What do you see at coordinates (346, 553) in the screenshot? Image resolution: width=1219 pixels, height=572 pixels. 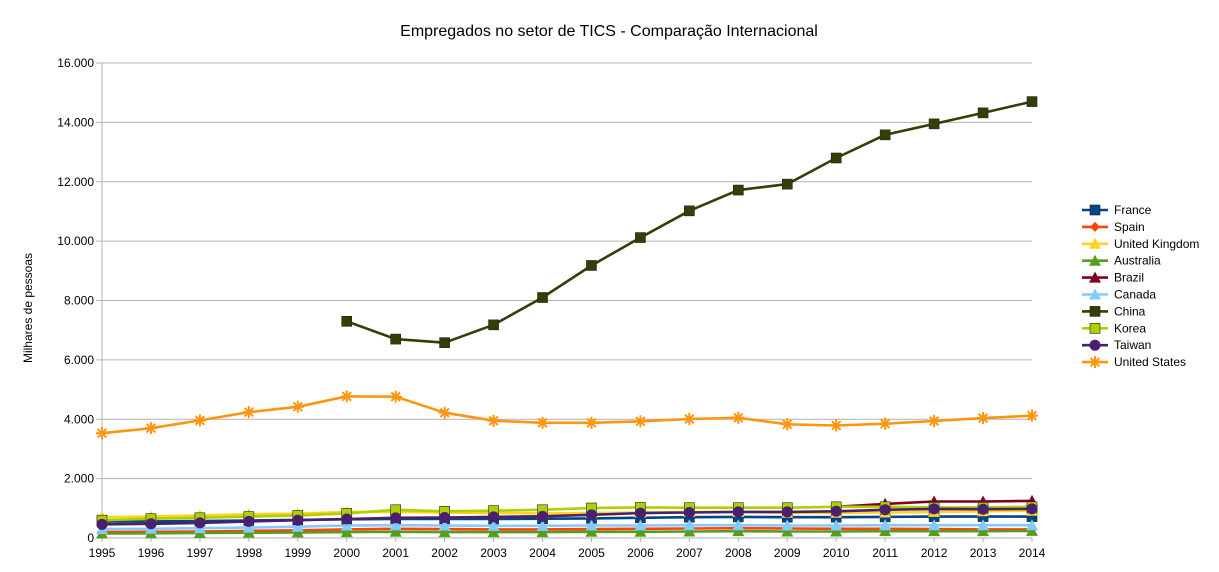 I see `x-tick-label: 2000` at bounding box center [346, 553].